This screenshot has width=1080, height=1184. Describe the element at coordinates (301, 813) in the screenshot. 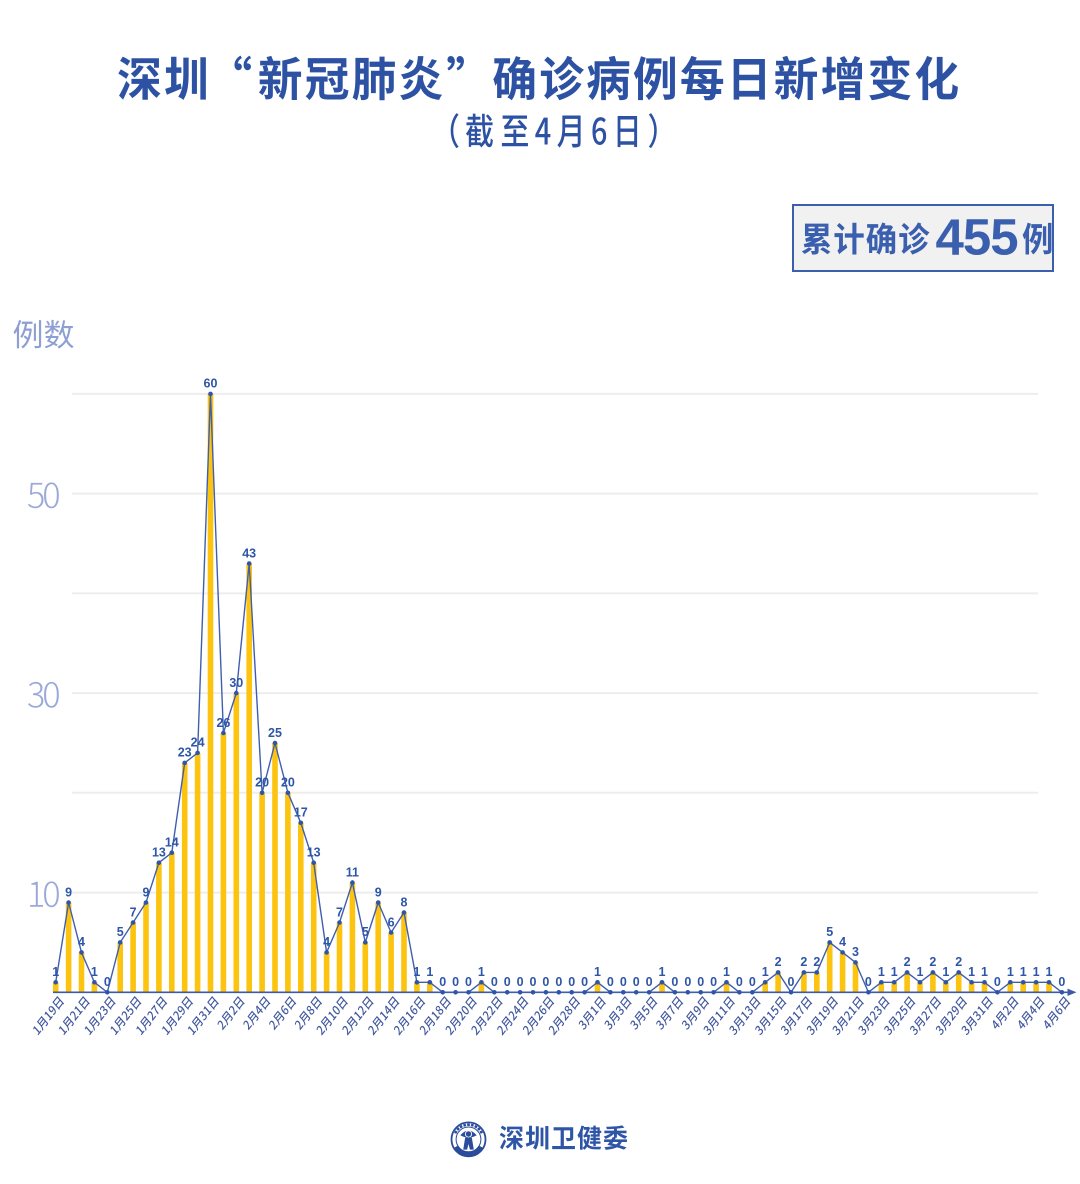

I see `svg-text: 17` at that location.